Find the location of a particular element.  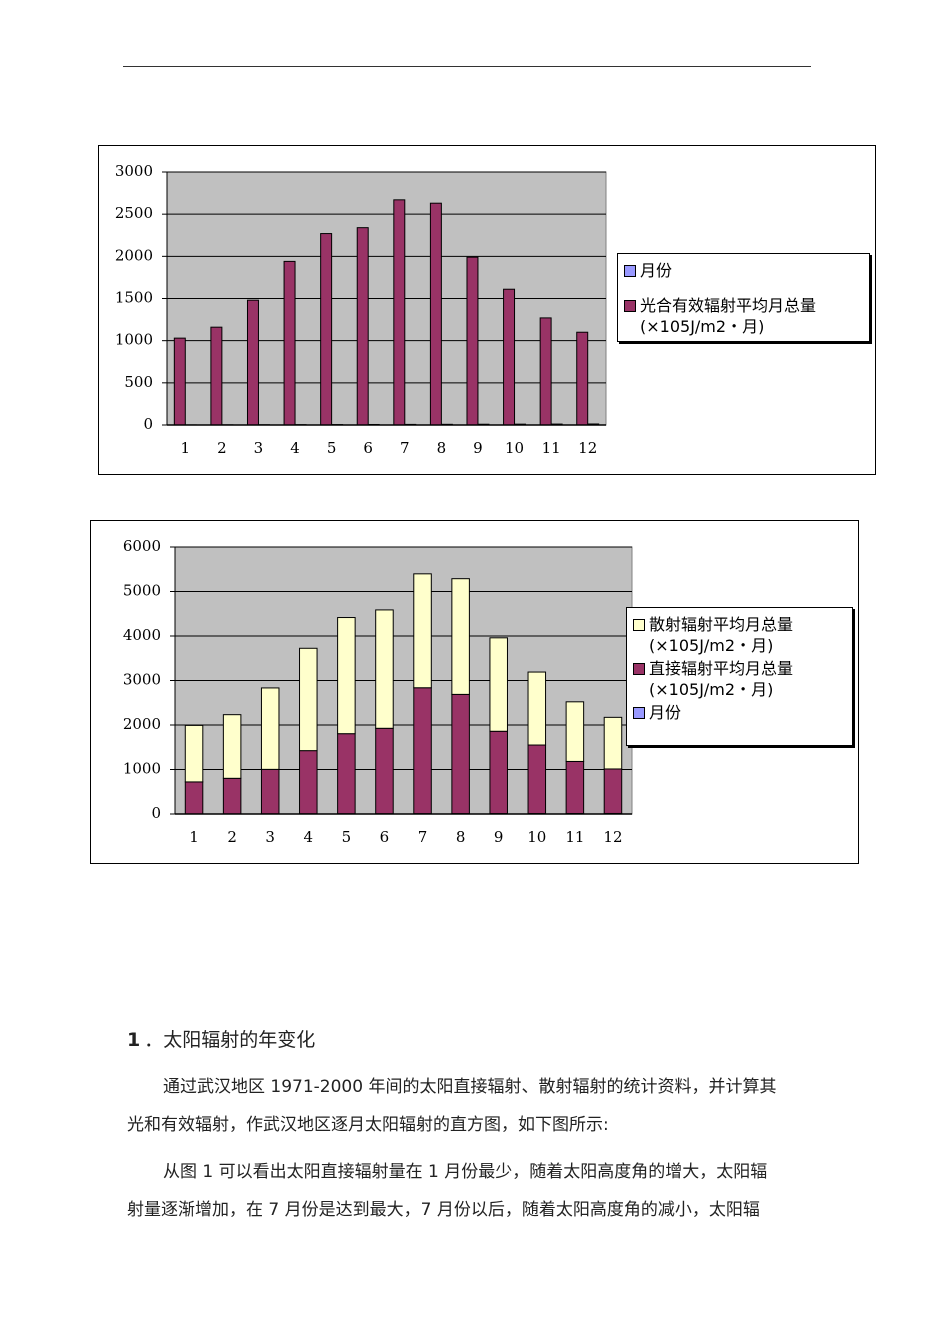

legend: 月份光合有效辐射平均月总量(×105J/m2・月) is located at coordinates (743, 297).